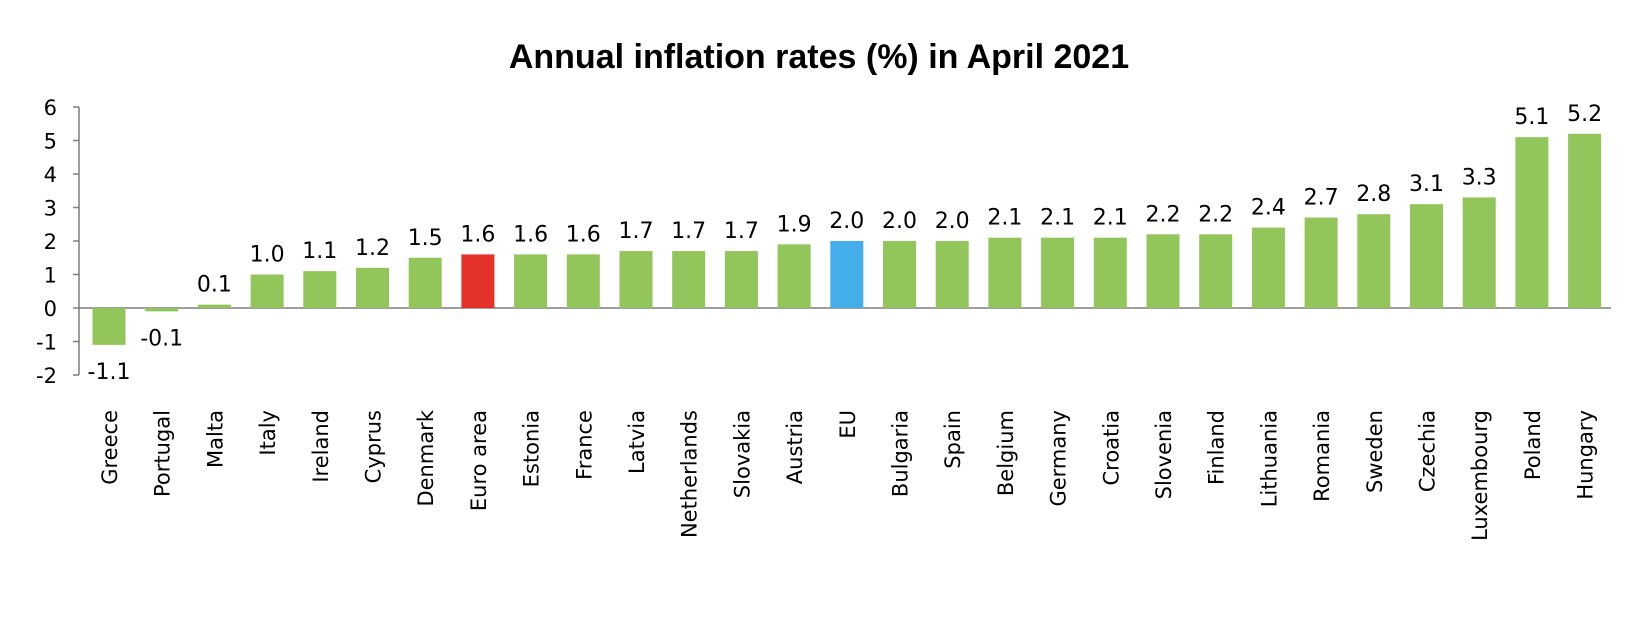  I want to click on category-label: Bulgaria, so click(901, 453).